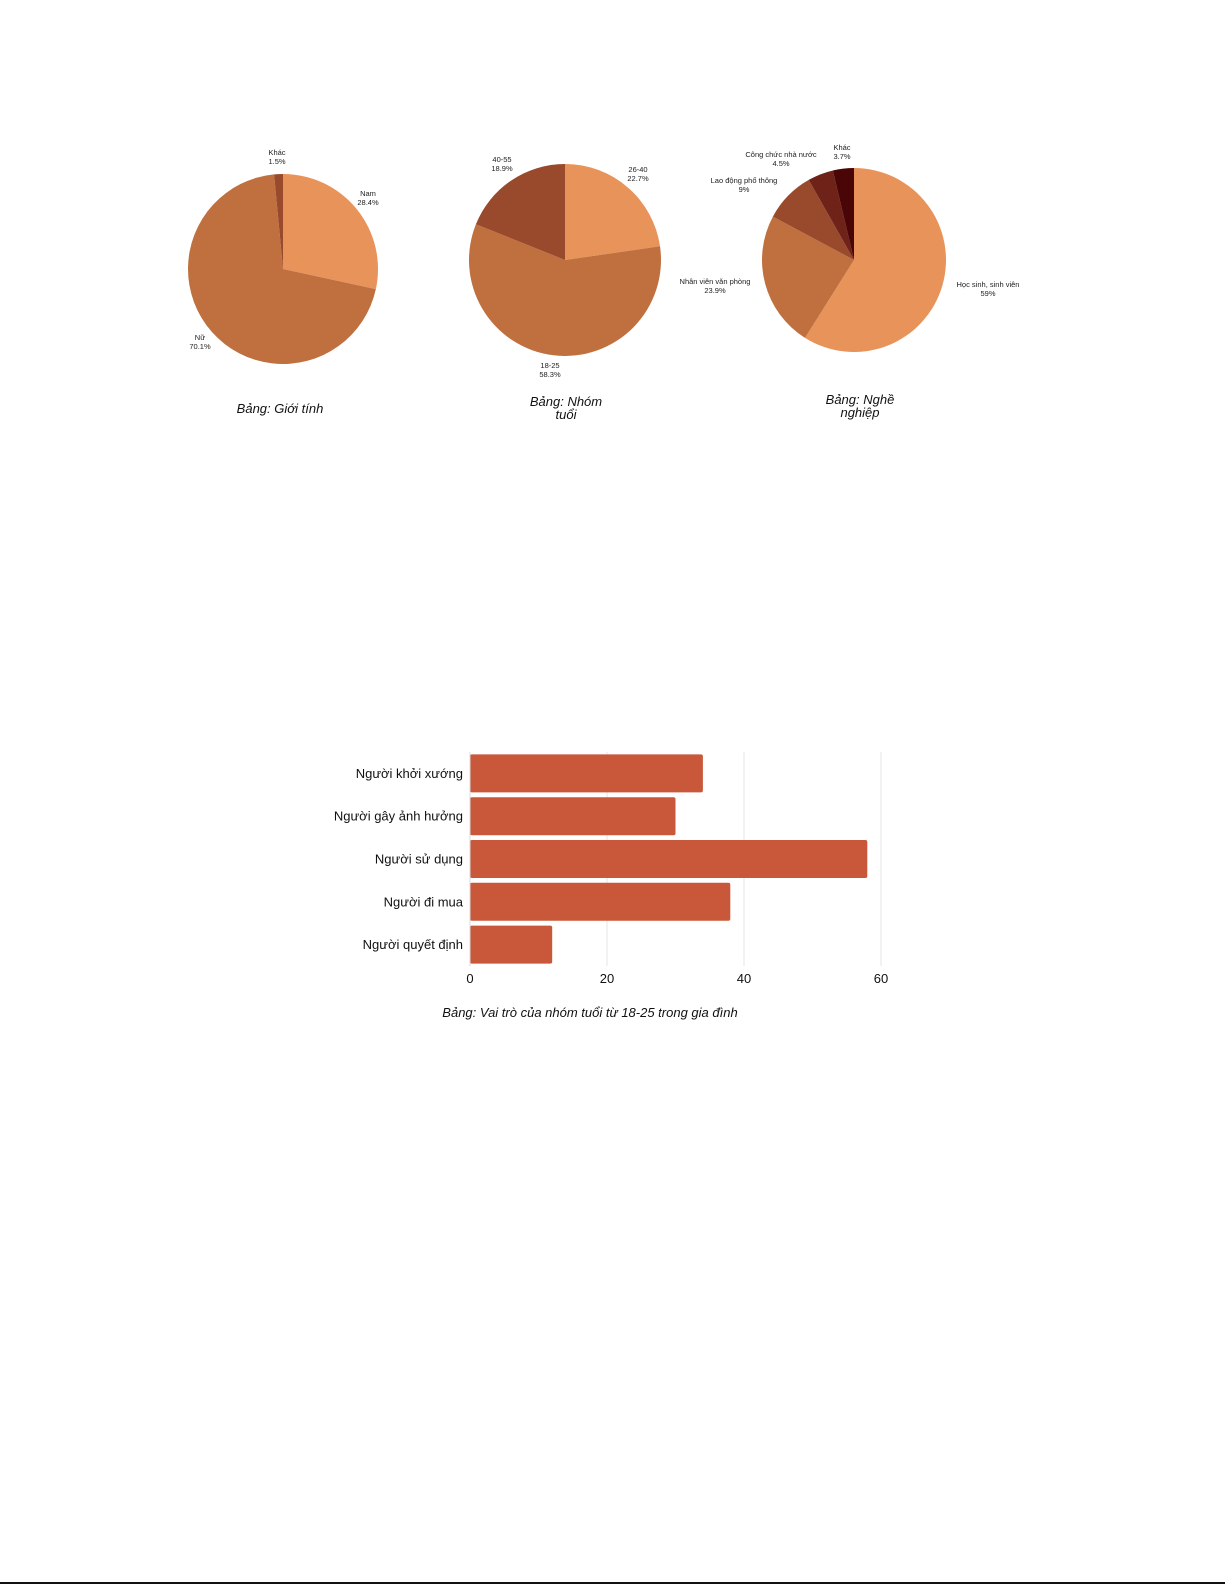 The image size is (1225, 1585). Describe the element at coordinates (200, 342) in the screenshot. I see `pie-slice-label: Nữ 70.1%` at that location.